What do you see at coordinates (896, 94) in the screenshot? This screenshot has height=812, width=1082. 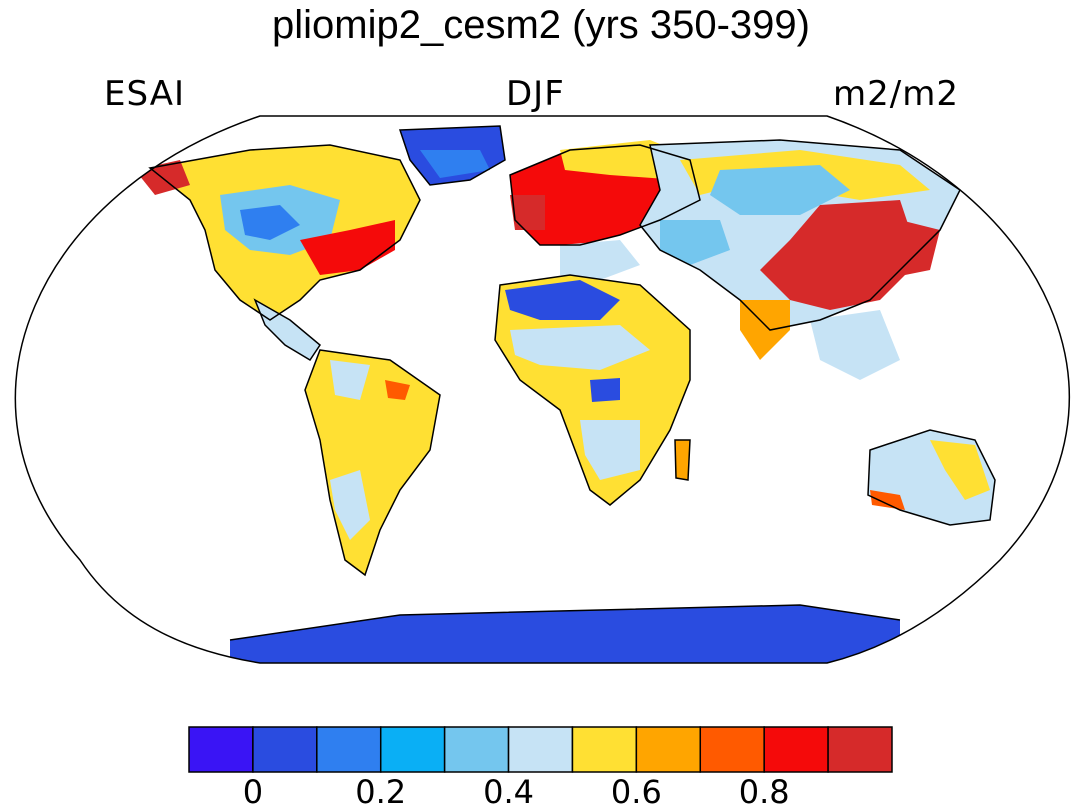 I see `units-label: m2/m2` at bounding box center [896, 94].